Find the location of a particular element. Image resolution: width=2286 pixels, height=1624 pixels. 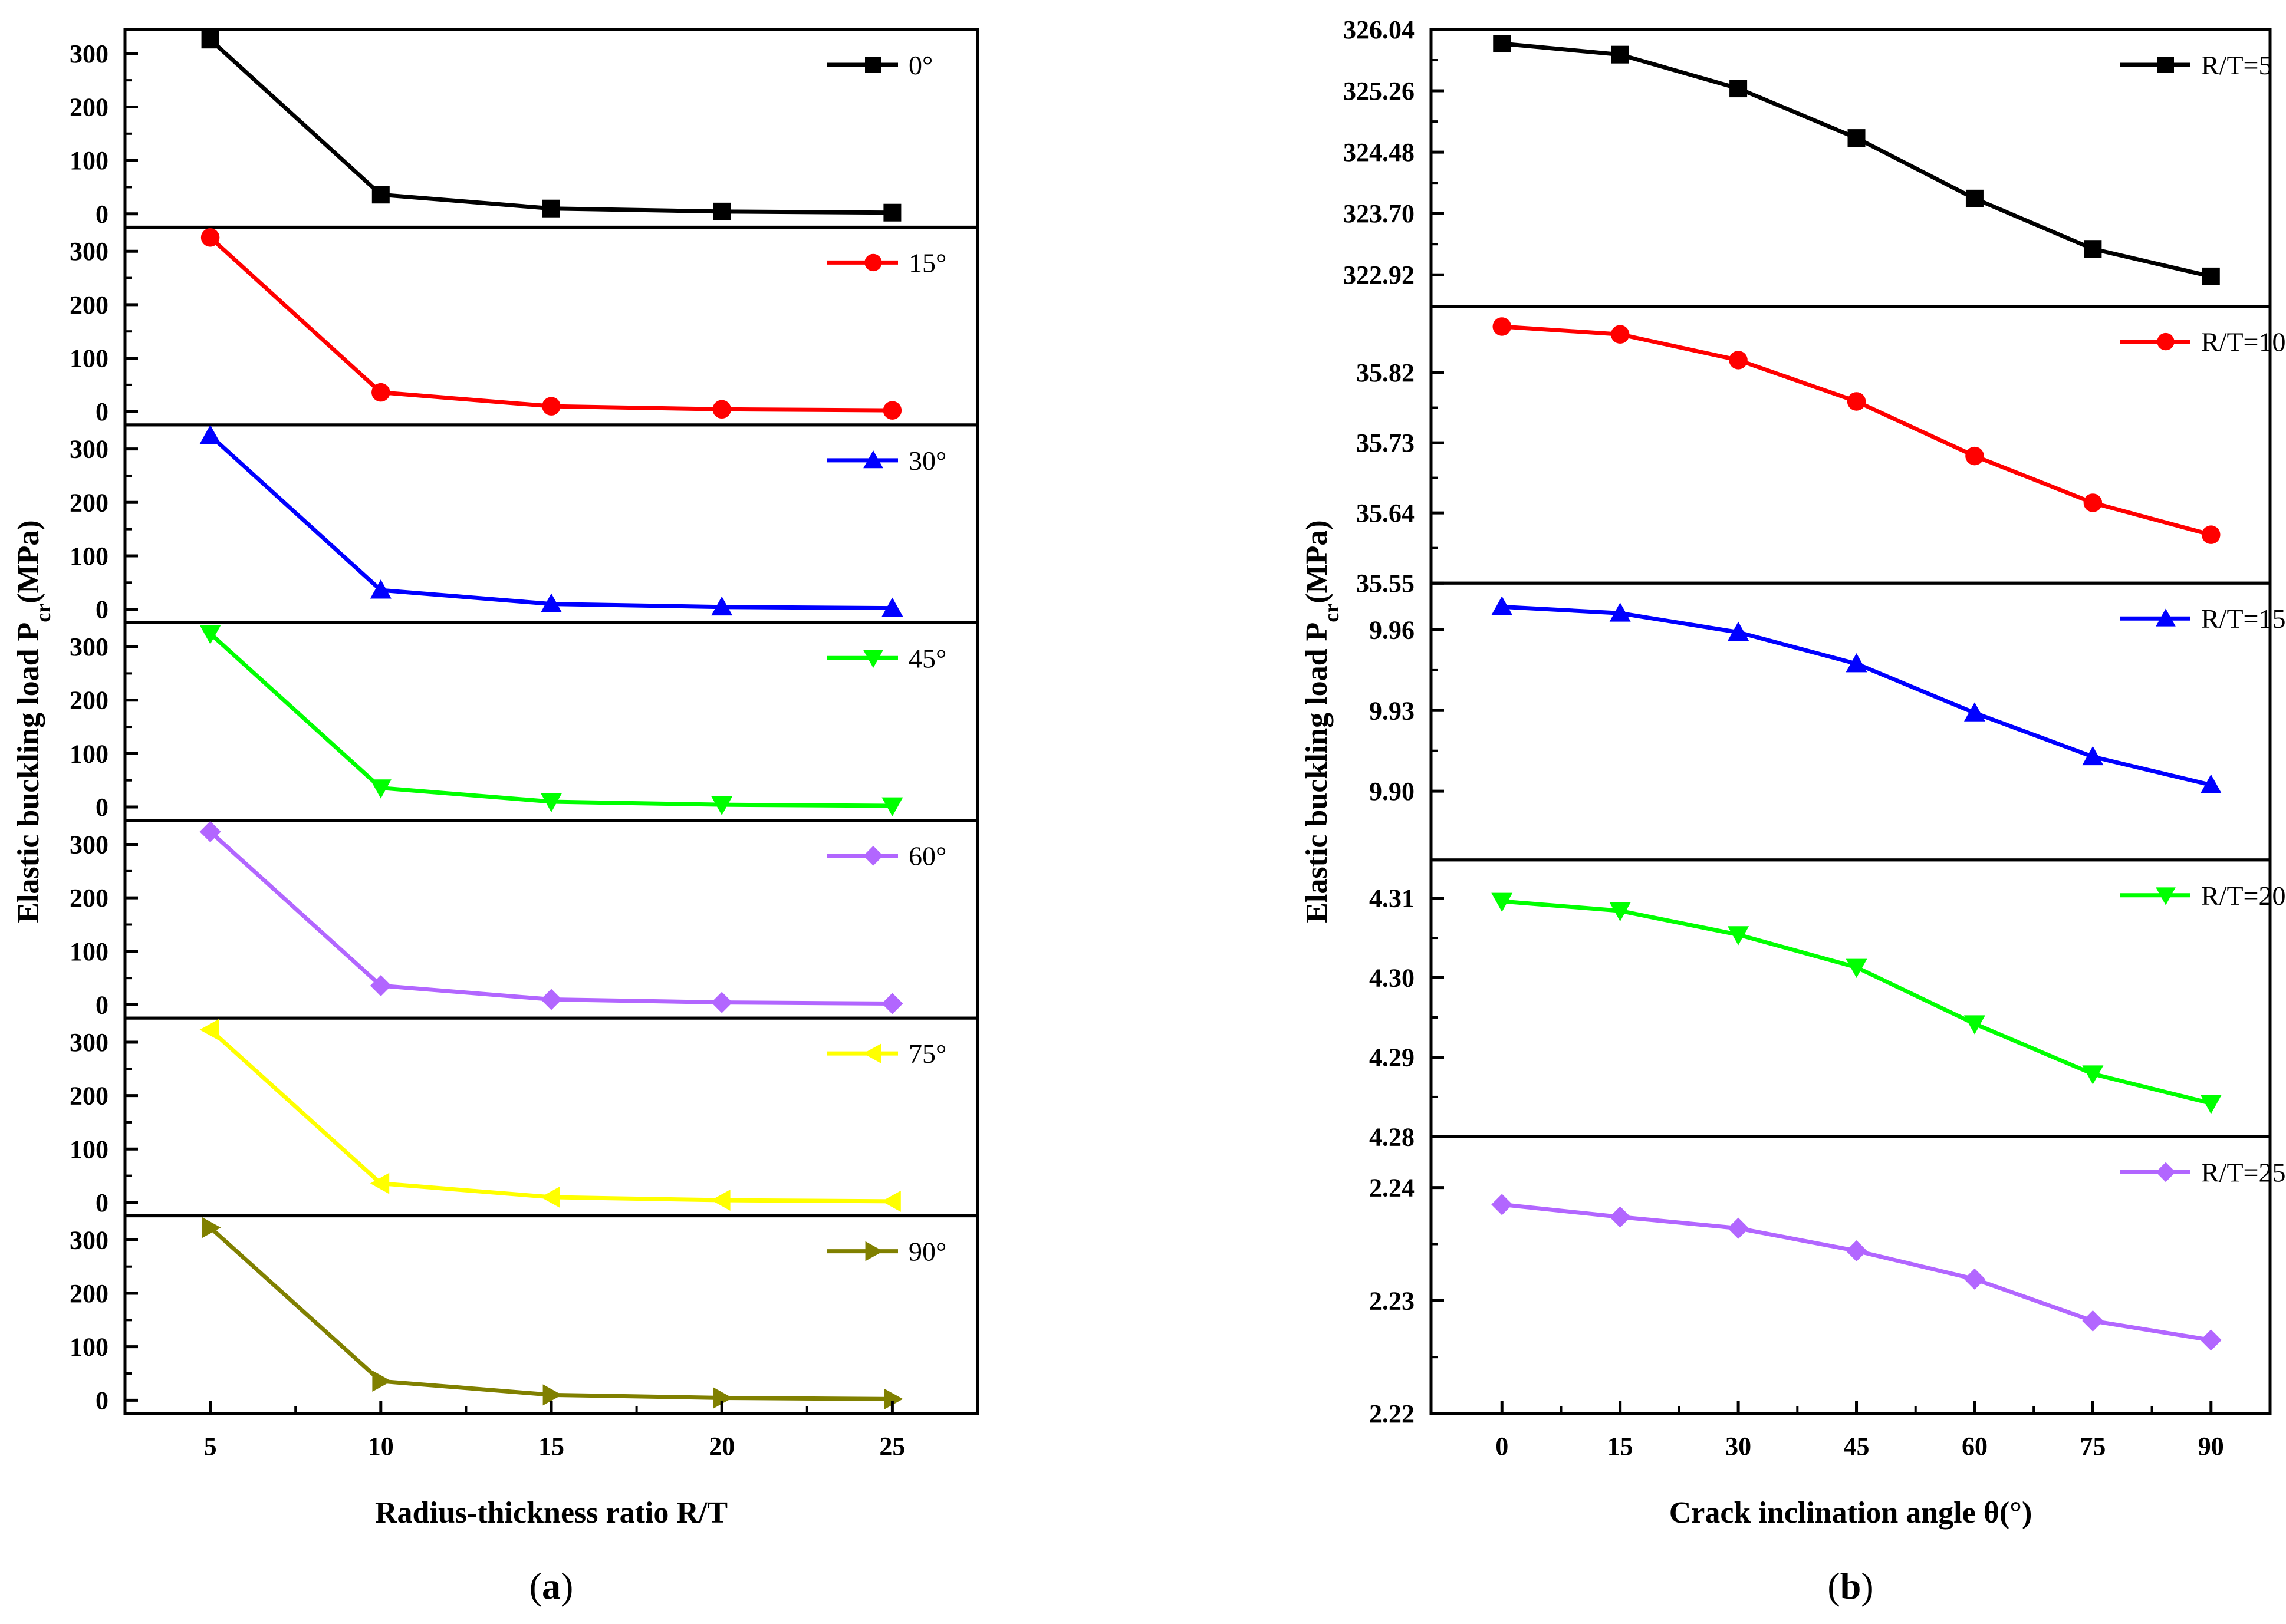

legend: 15° is located at coordinates (886, 263).